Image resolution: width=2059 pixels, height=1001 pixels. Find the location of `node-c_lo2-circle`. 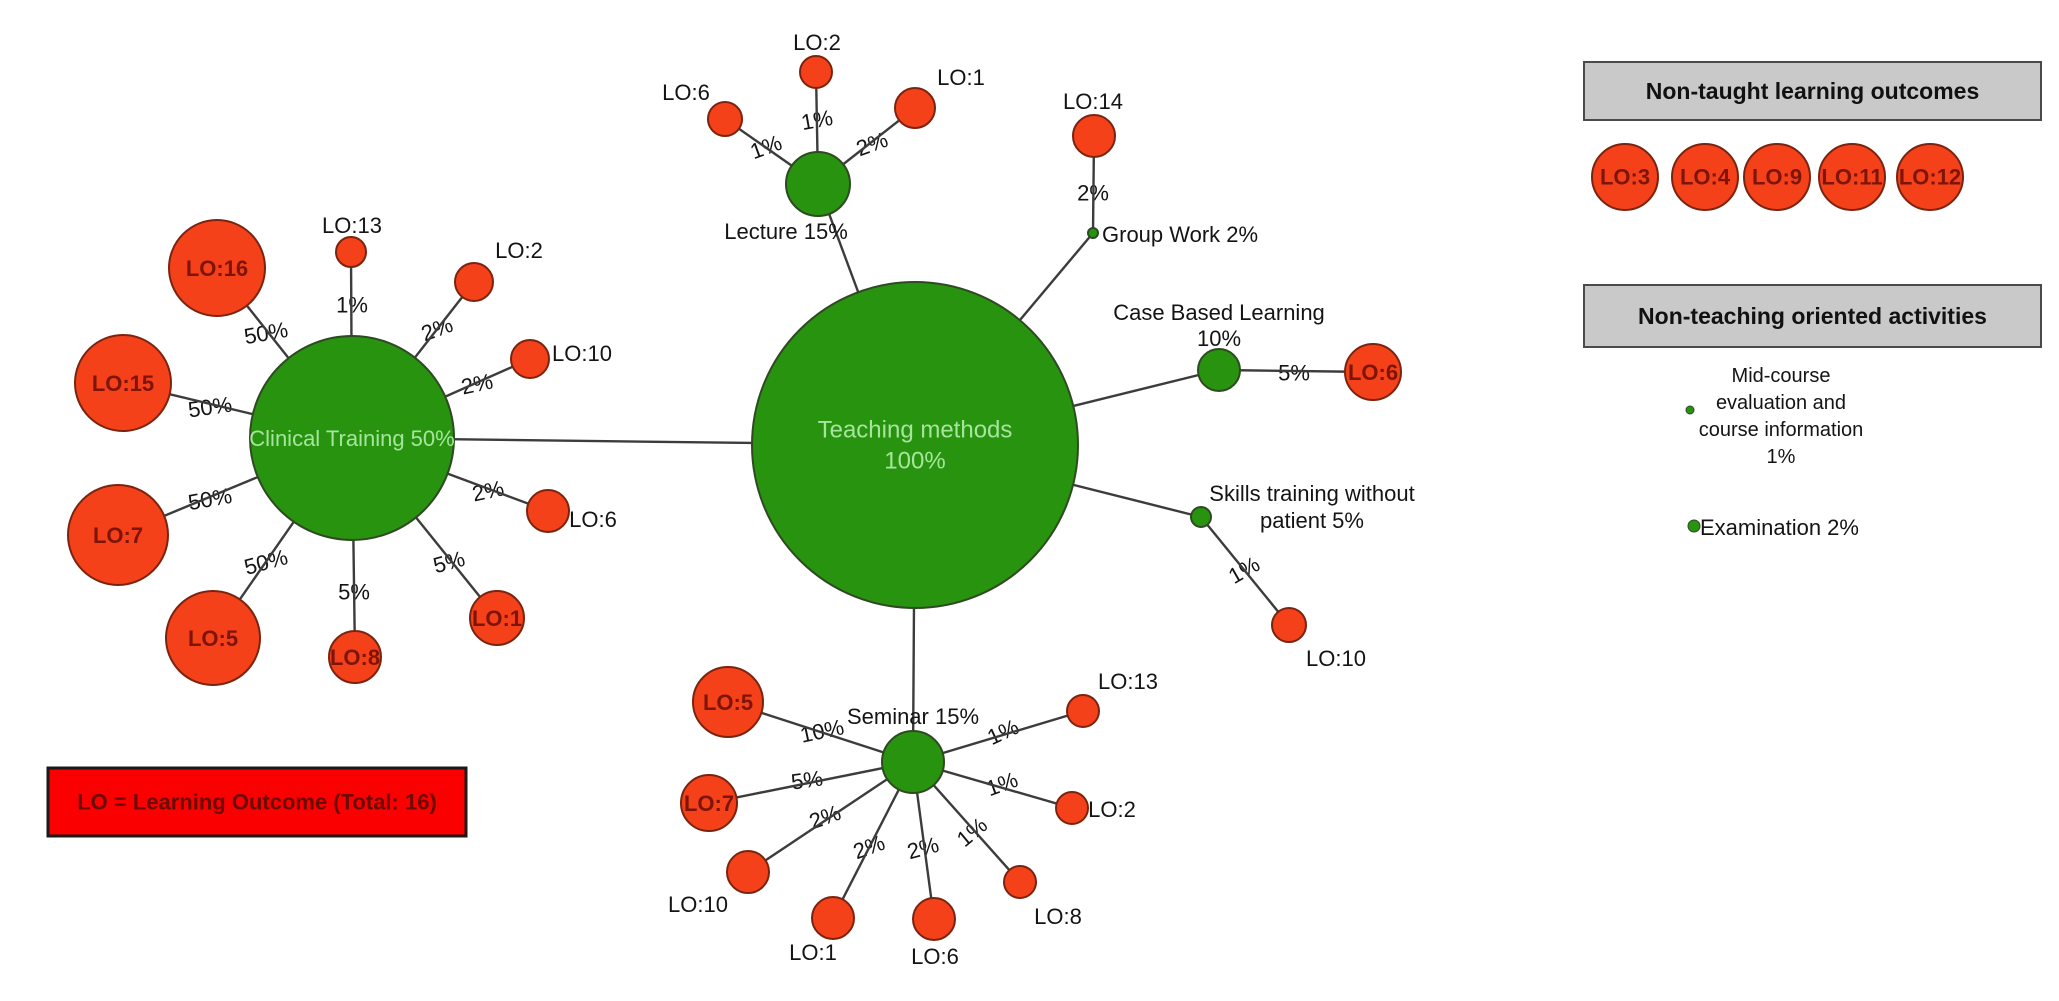

node-c_lo2-circle is located at coordinates (474, 282).